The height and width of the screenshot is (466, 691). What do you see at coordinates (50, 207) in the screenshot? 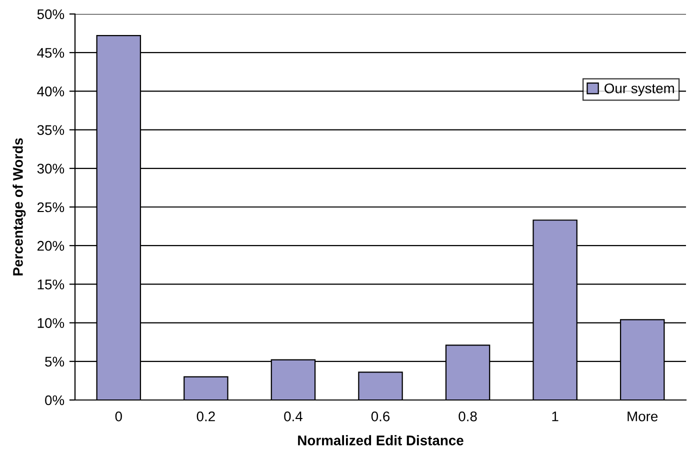
I see `y-tick-label: 25%` at bounding box center [50, 207].